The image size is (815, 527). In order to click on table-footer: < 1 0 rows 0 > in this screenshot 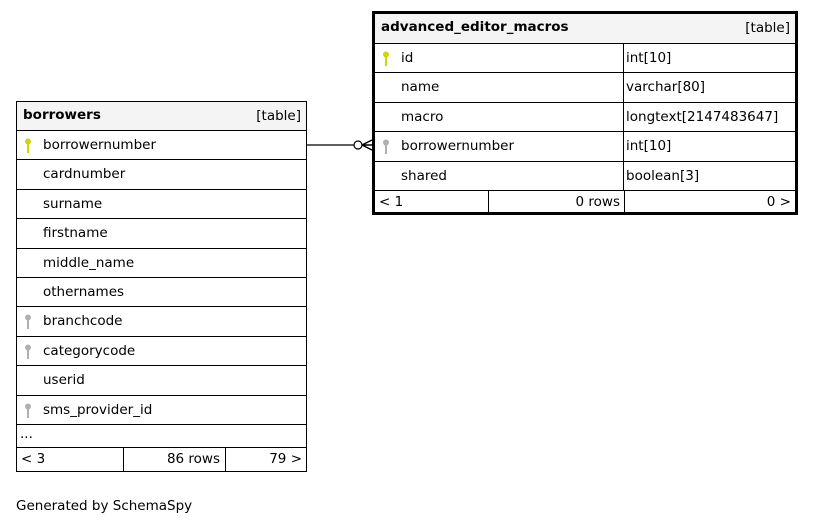, I will do `click(585, 202)`.